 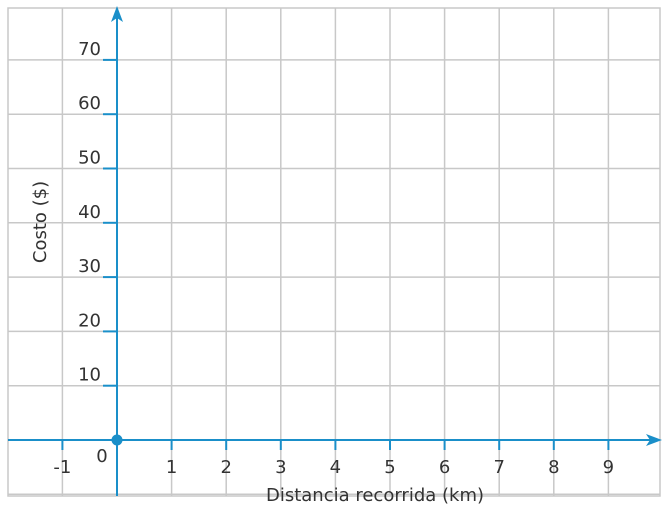 I want to click on y-tick-label: 20, so click(x=89, y=320).